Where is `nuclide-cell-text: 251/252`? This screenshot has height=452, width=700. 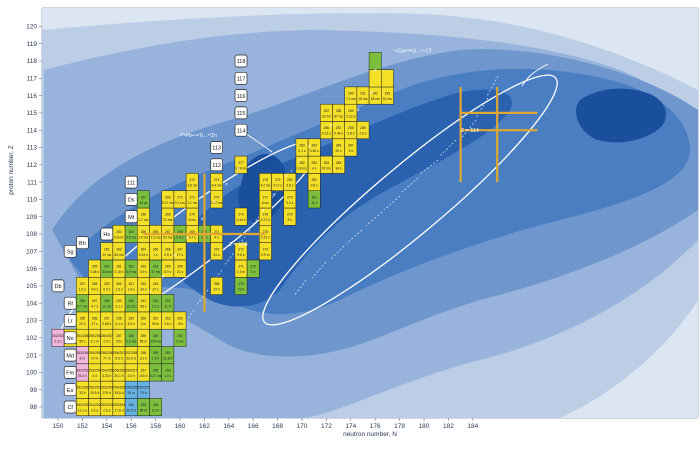 nuclide-cell-text: 251/252 is located at coordinates (82, 388).